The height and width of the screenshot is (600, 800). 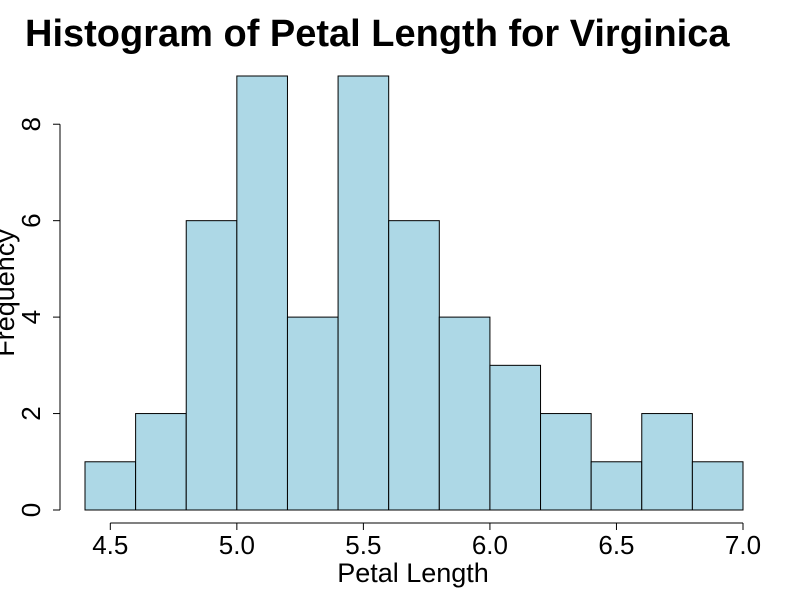 What do you see at coordinates (616, 545) in the screenshot?
I see `x-tick-label: 6.5` at bounding box center [616, 545].